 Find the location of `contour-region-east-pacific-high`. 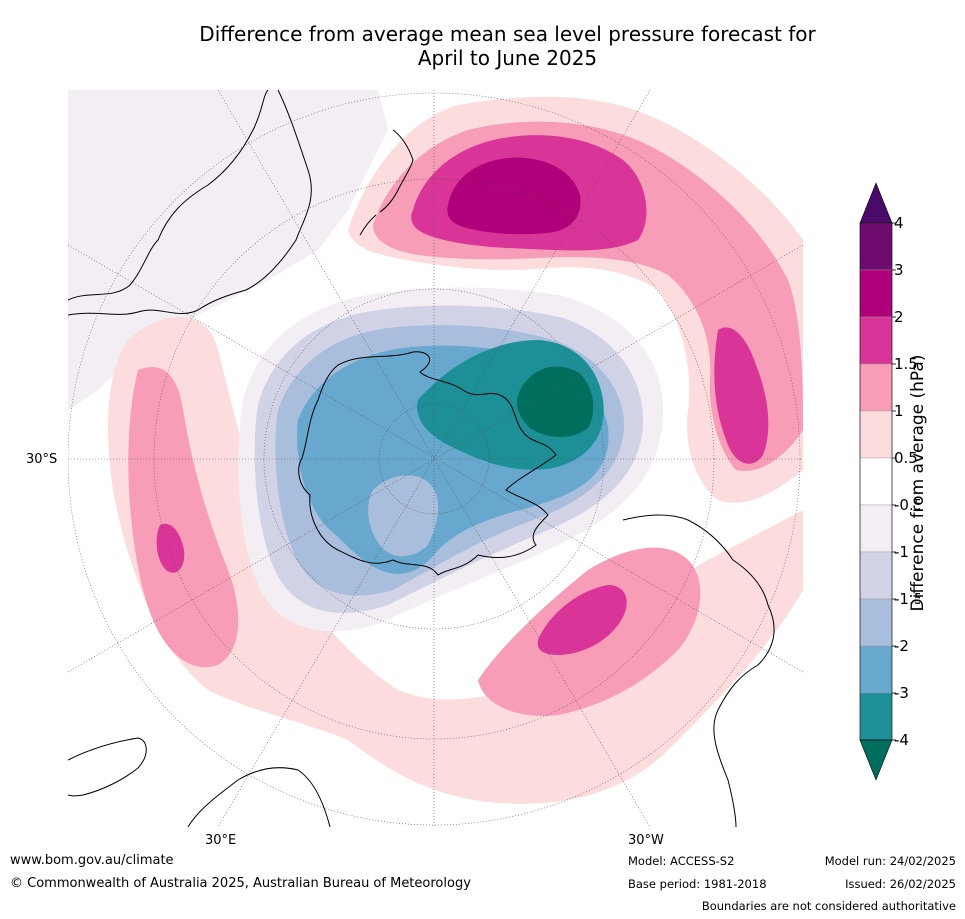

contour-region-east-pacific-high is located at coordinates (741, 395).